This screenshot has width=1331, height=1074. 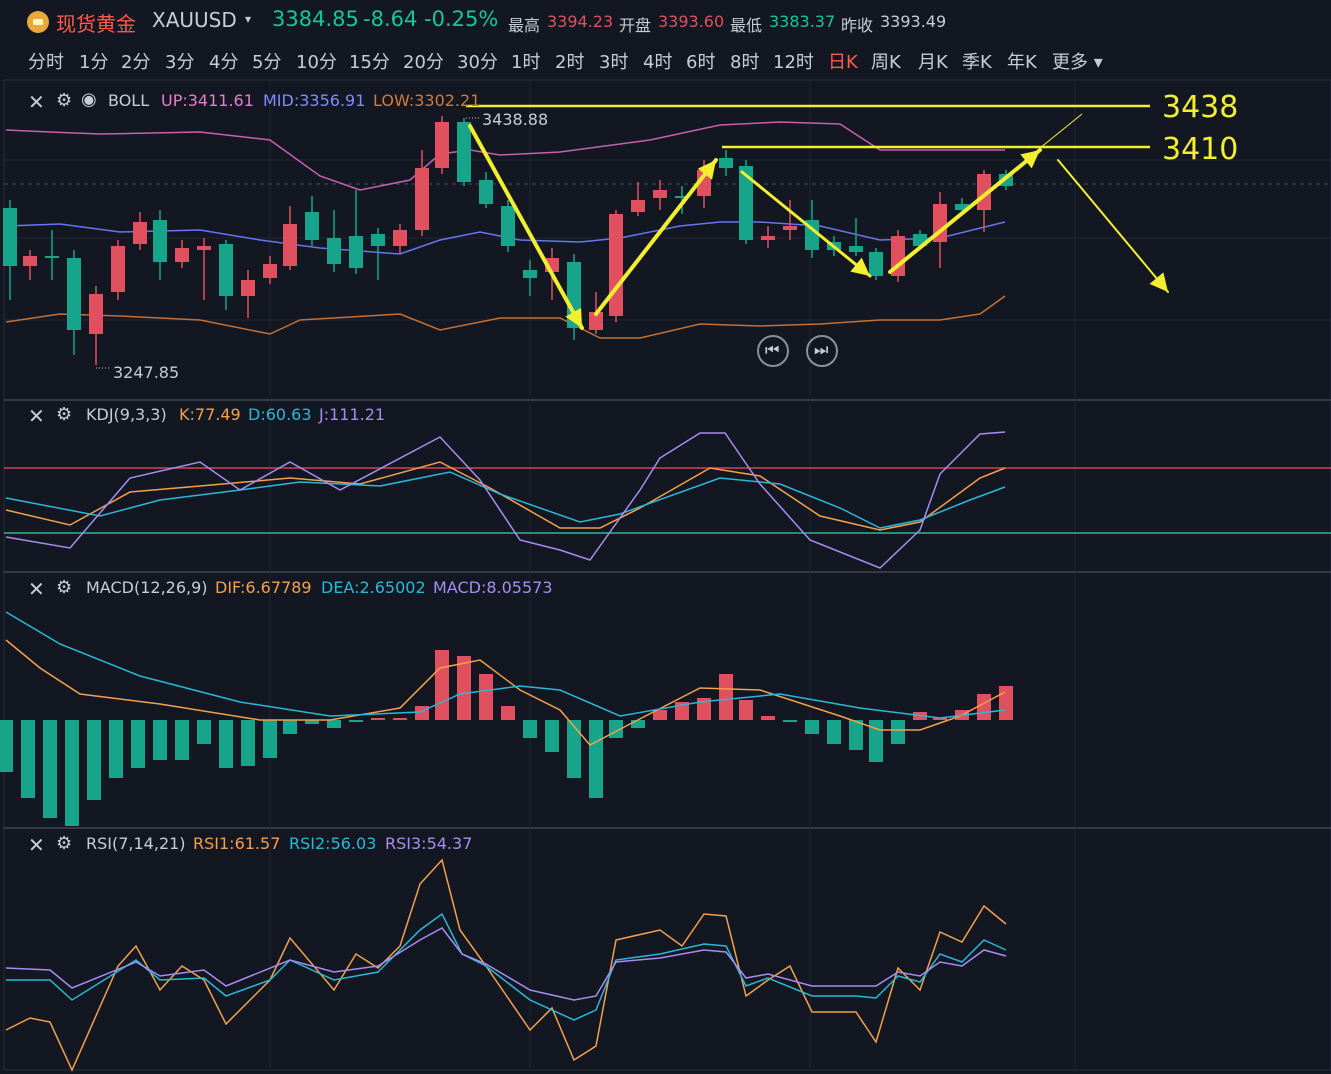 What do you see at coordinates (614, 62) in the screenshot?
I see `tab-13: 3时` at bounding box center [614, 62].